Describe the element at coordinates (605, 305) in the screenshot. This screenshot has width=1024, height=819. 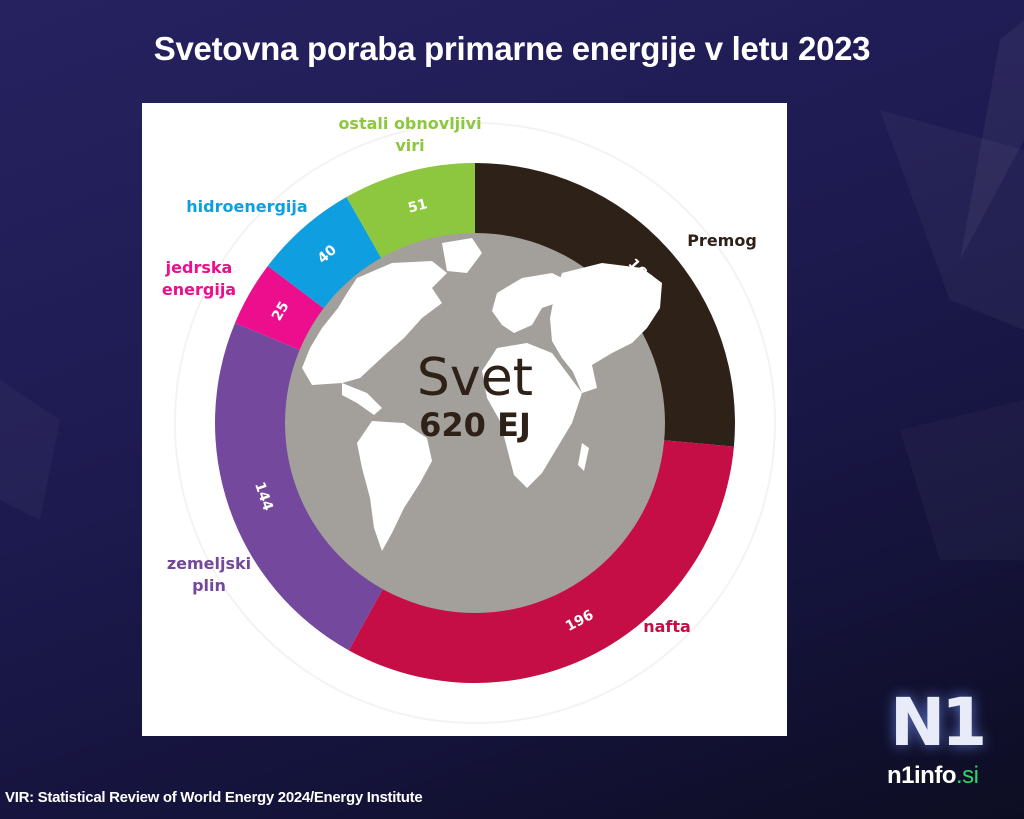
I see `slice-coal` at that location.